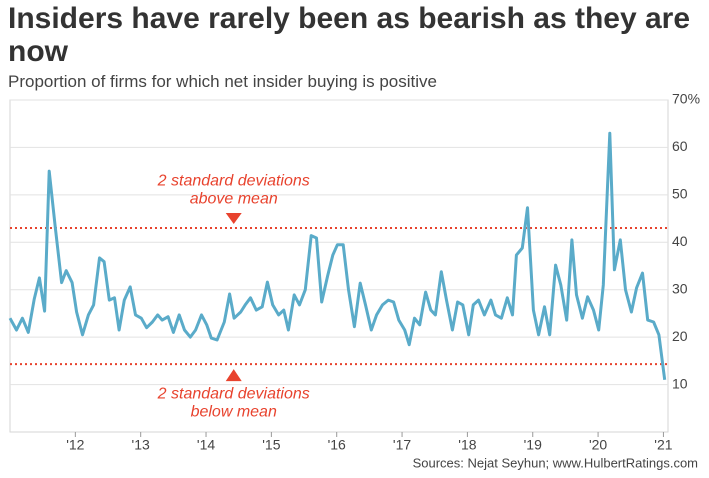 The width and height of the screenshot is (709, 478). I want to click on y-tick-label: 70%, so click(686, 99).